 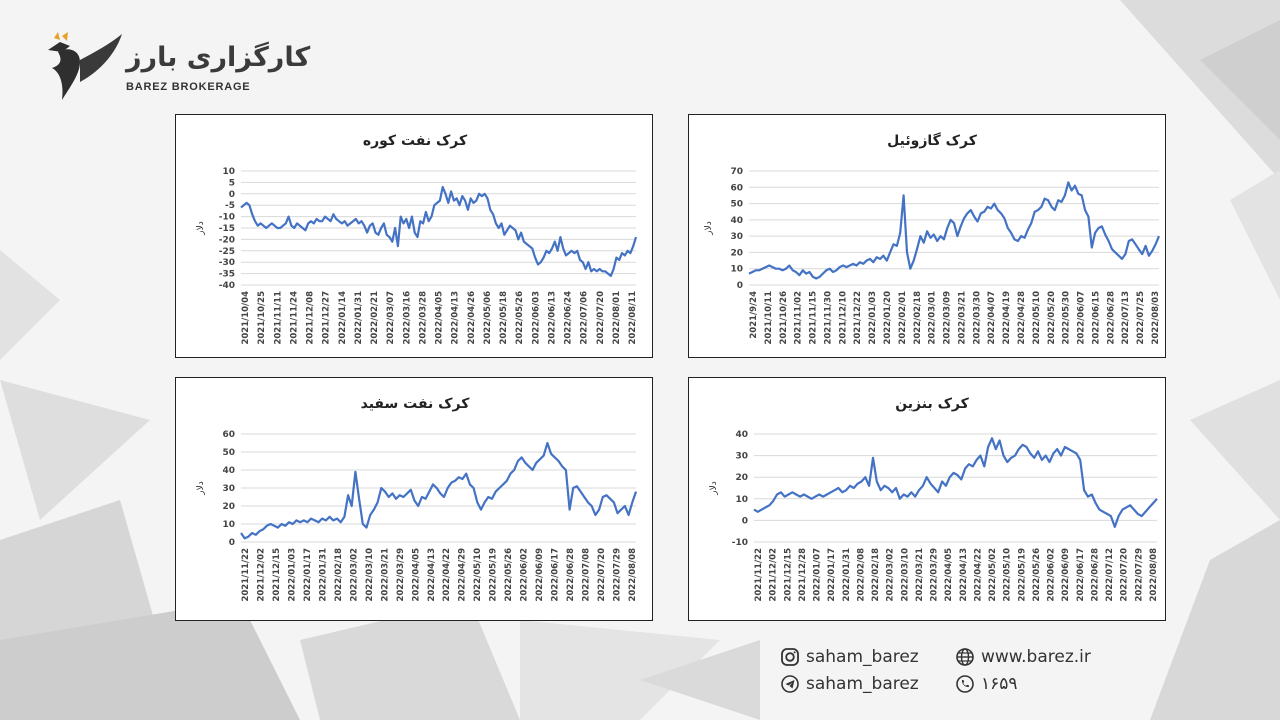 I want to click on y-tick-label: -25, so click(x=227, y=252).